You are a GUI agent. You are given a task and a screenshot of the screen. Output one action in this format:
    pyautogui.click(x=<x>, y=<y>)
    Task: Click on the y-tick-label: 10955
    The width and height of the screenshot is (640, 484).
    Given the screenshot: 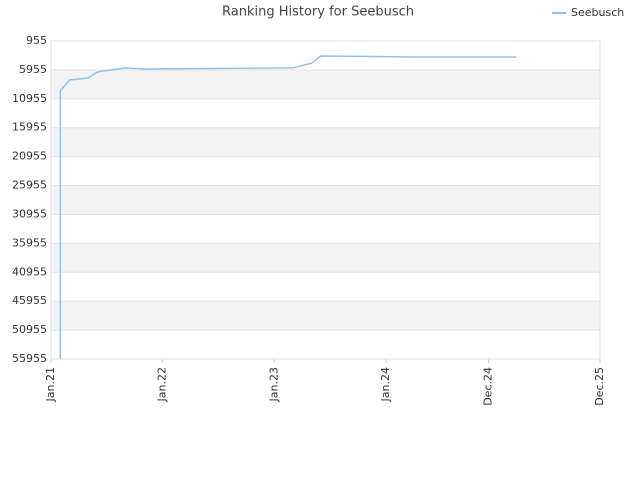 What is the action you would take?
    pyautogui.click(x=29, y=98)
    